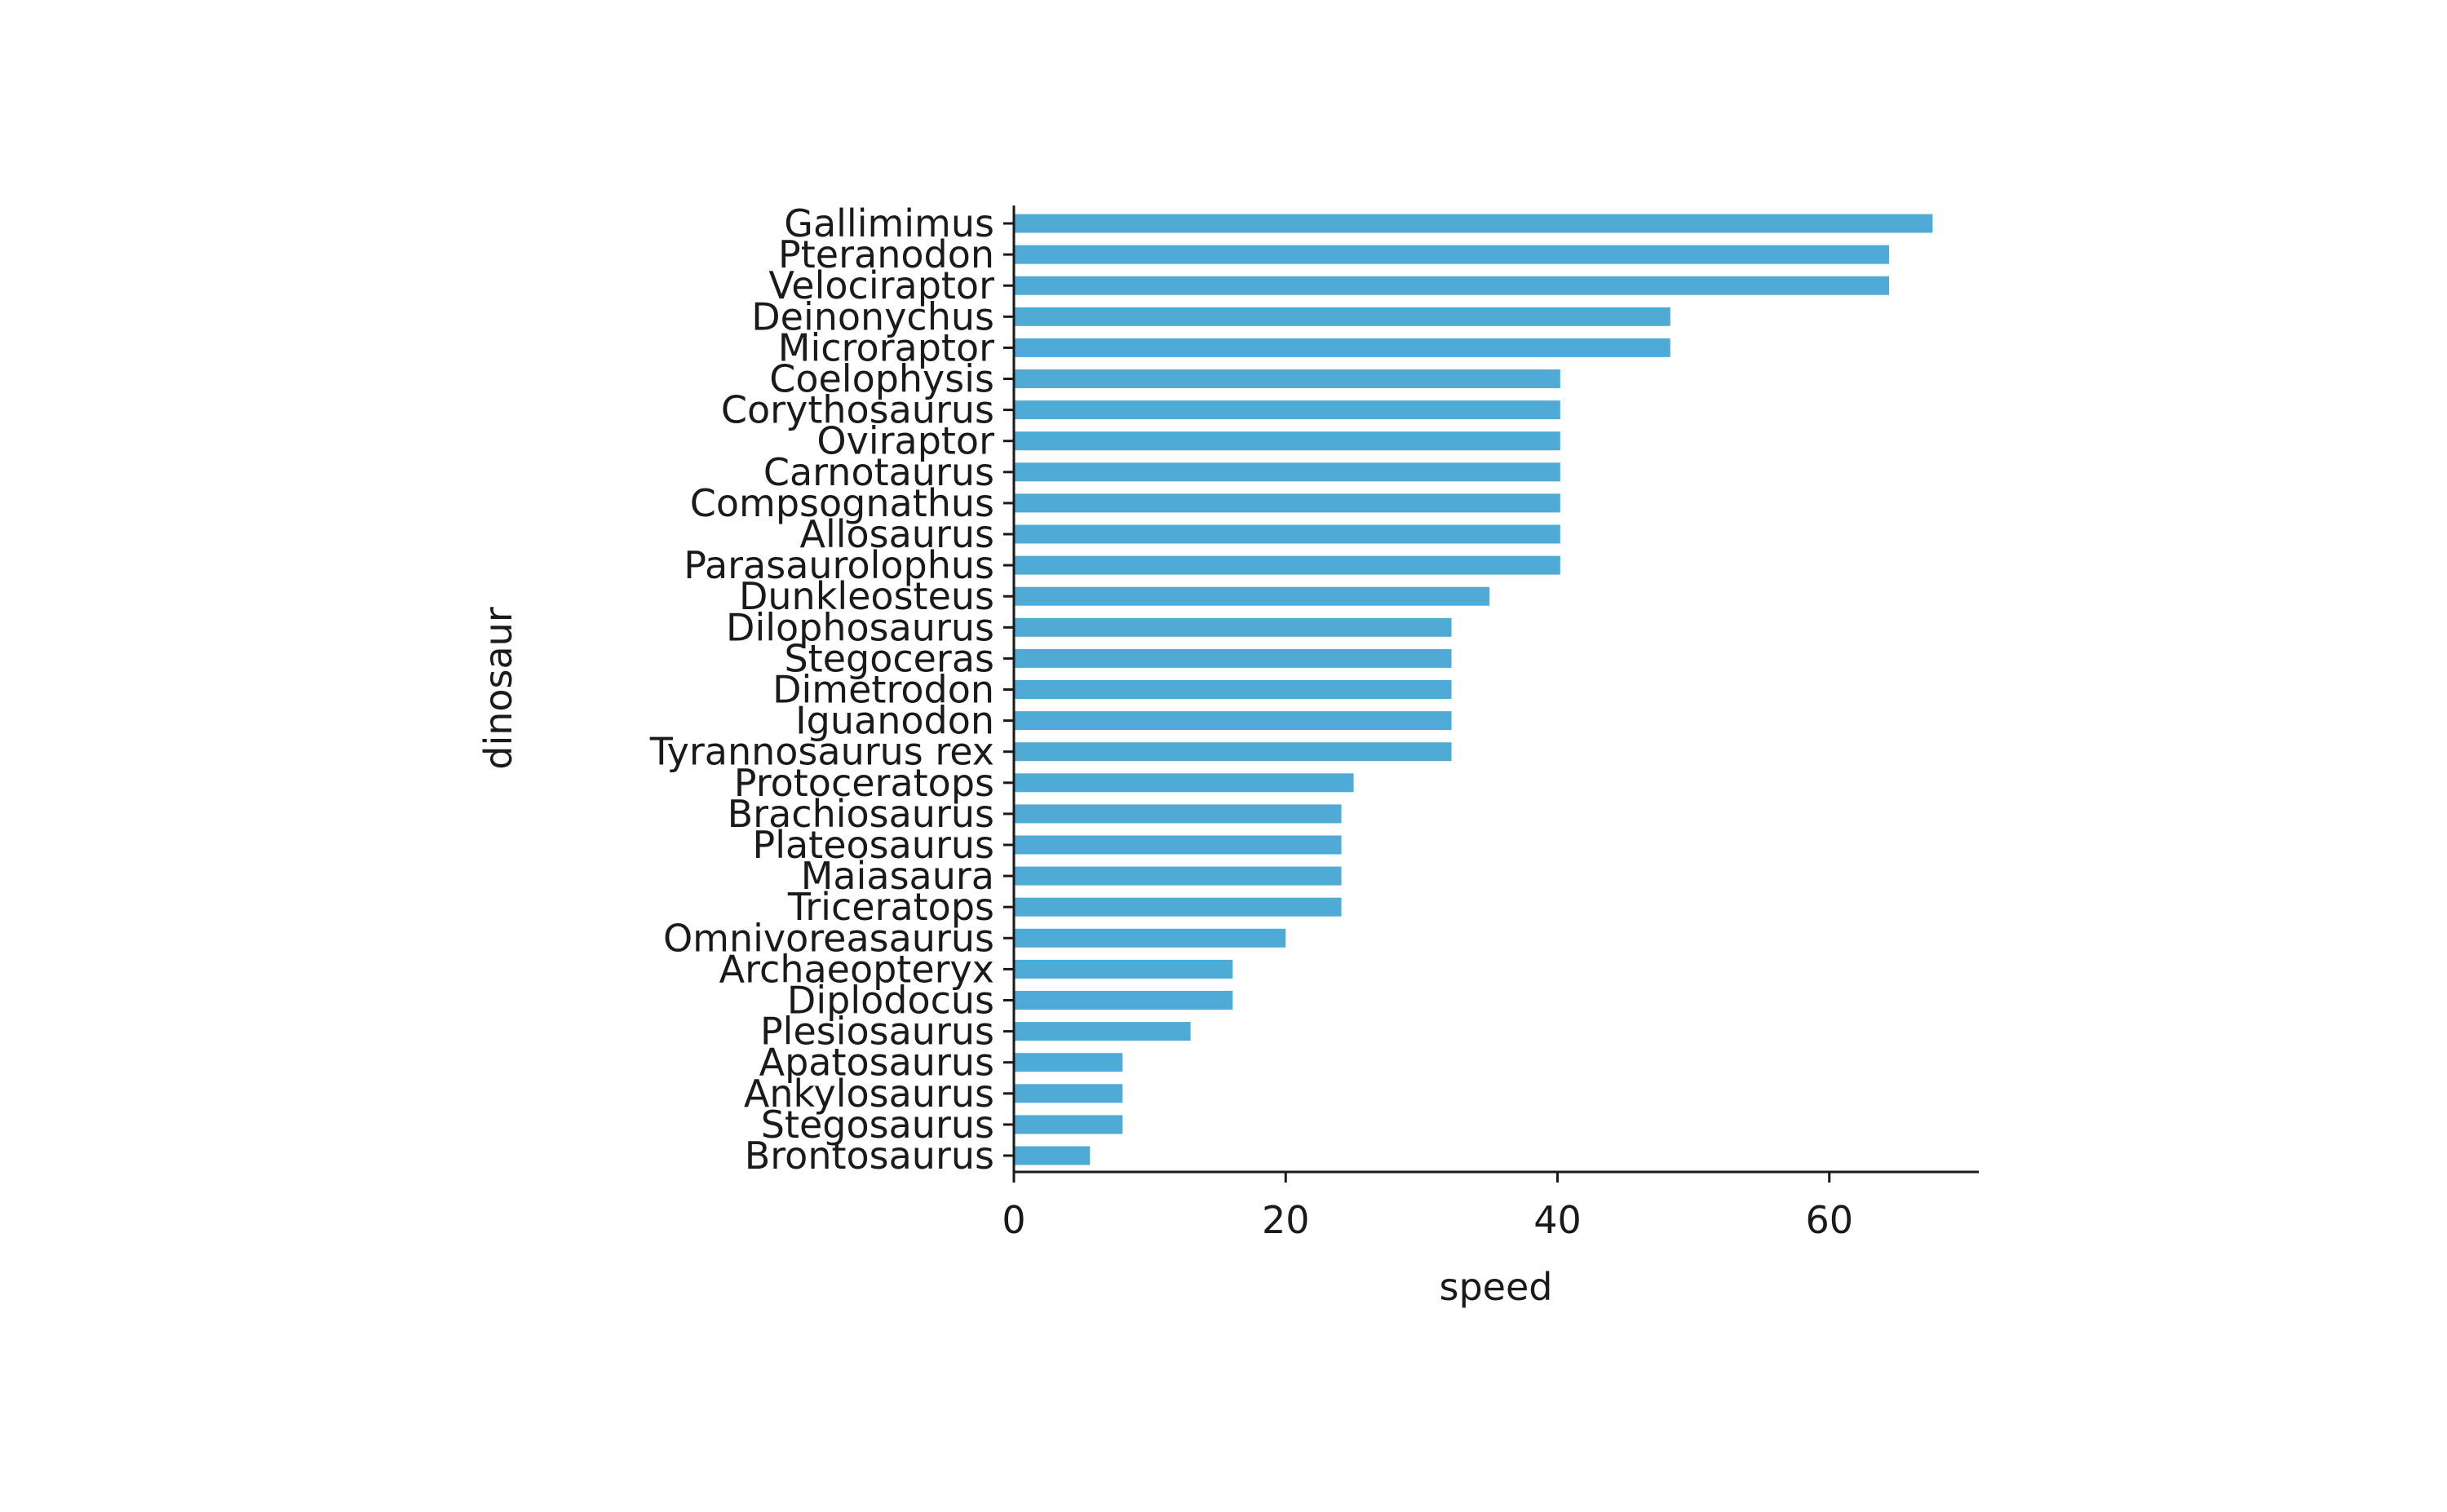 Image resolution: width=2447 pixels, height=1512 pixels. Describe the element at coordinates (878, 472) in the screenshot. I see `y-tick-label: Carnotaurus` at that location.